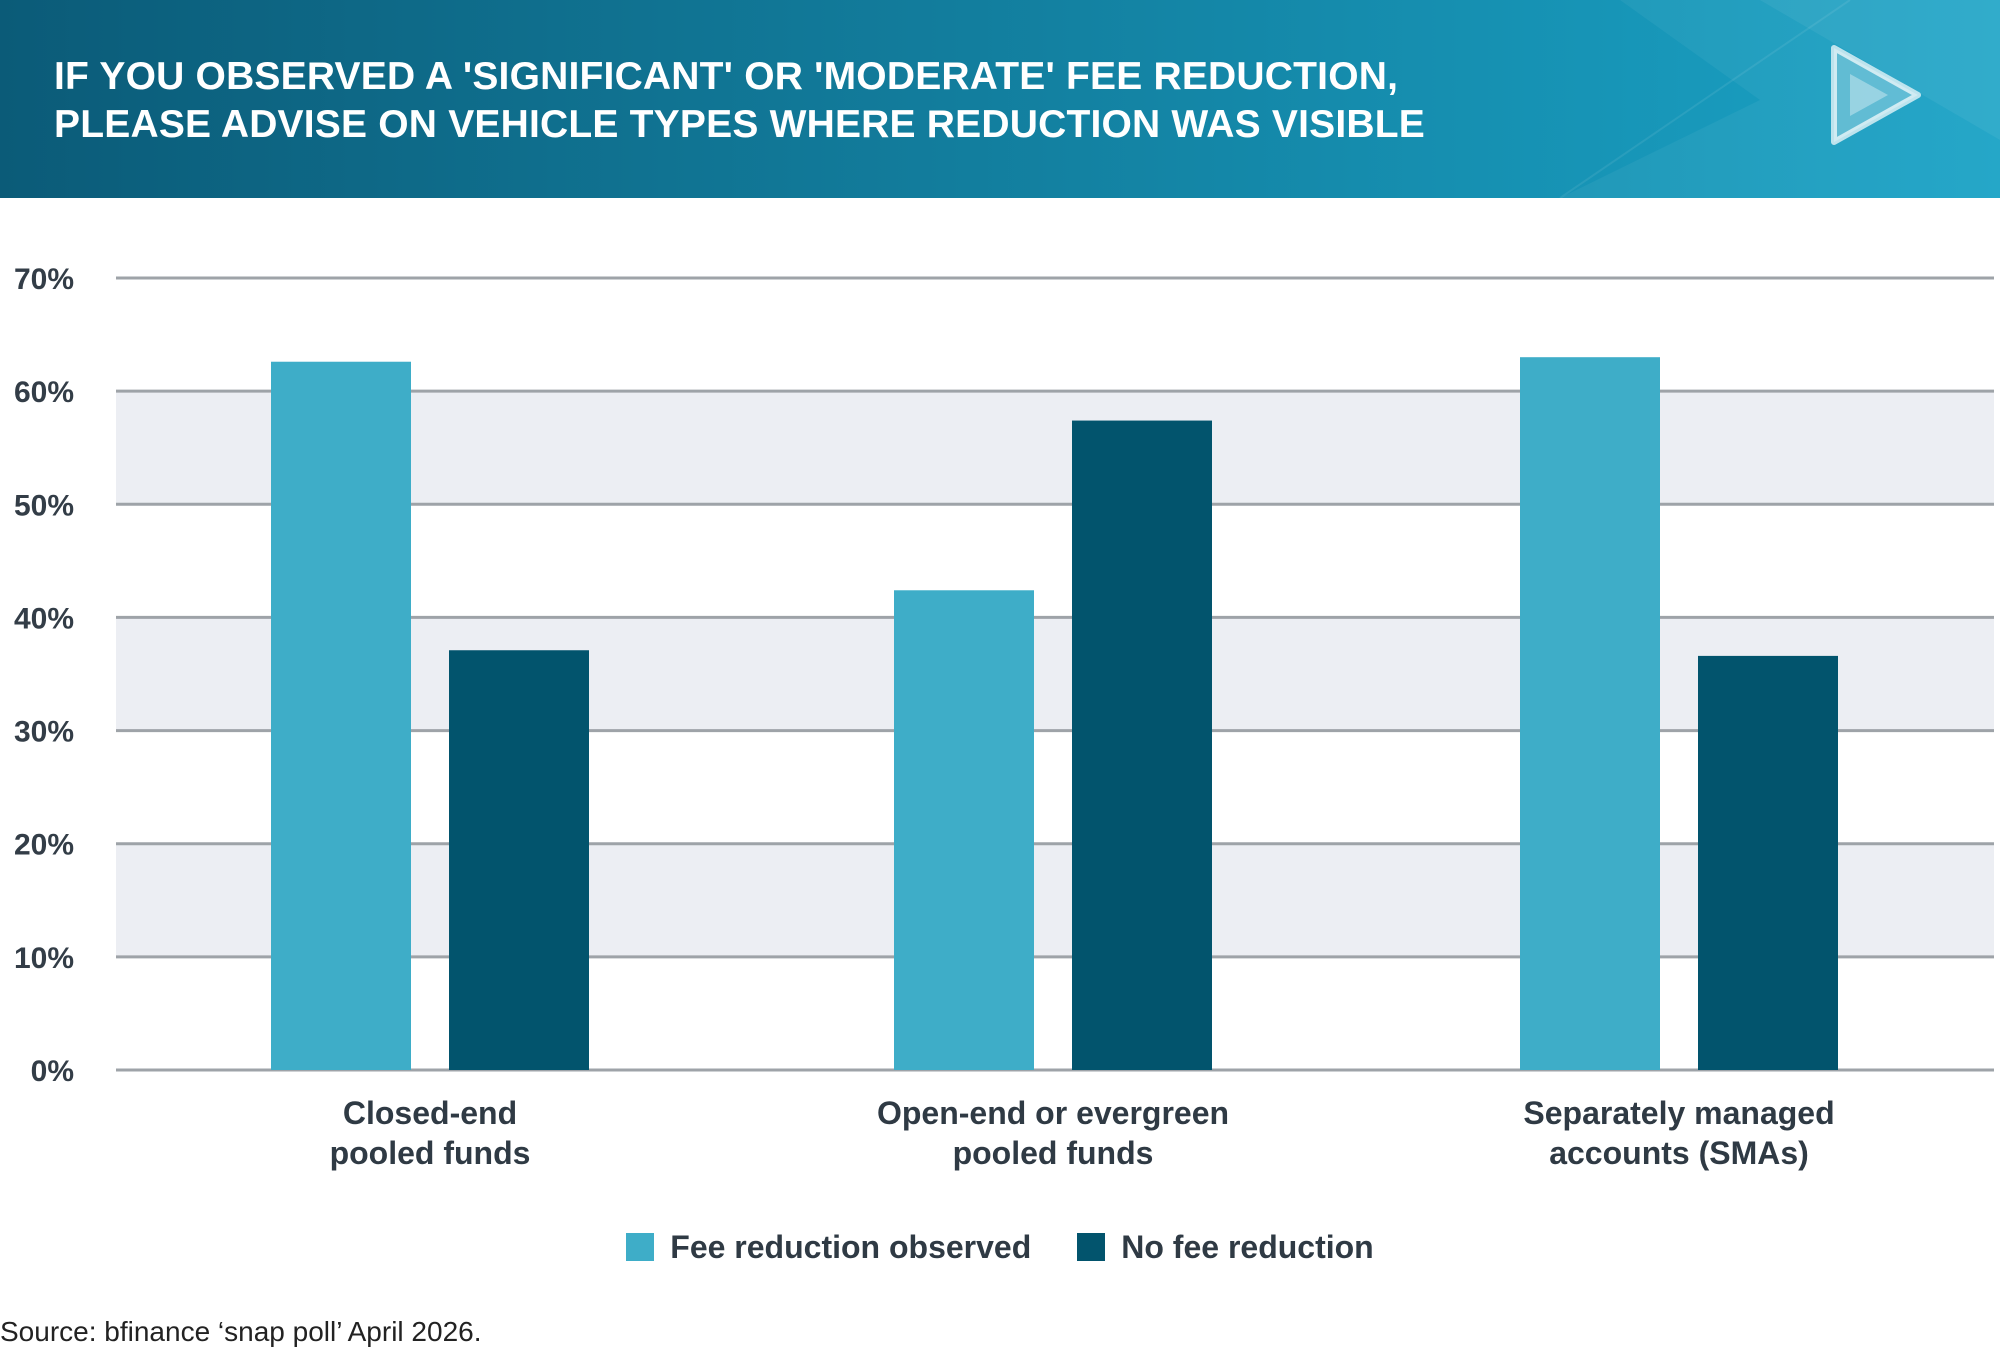 The width and height of the screenshot is (2000, 1349). I want to click on legend-label-fee-reduction-observed: Fee reduction observed, so click(851, 1246).